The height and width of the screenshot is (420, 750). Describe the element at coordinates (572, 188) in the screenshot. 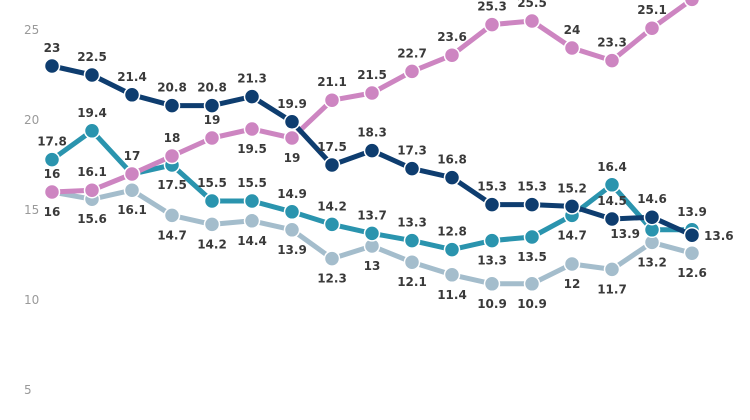

I see `data-label: 15.2` at that location.